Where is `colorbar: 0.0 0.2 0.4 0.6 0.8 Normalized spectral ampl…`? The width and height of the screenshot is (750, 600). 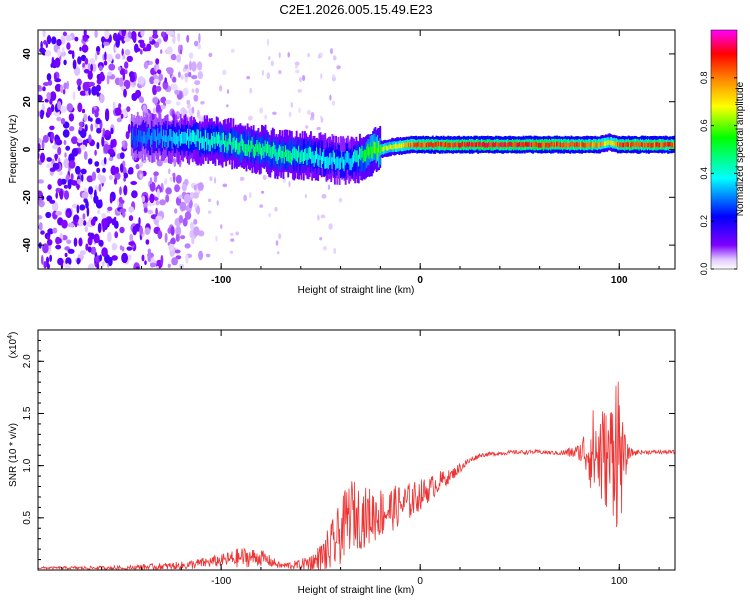 colorbar: 0.0 0.2 0.4 0.6 0.8 Normalized spectral ampl… is located at coordinates (722, 152).